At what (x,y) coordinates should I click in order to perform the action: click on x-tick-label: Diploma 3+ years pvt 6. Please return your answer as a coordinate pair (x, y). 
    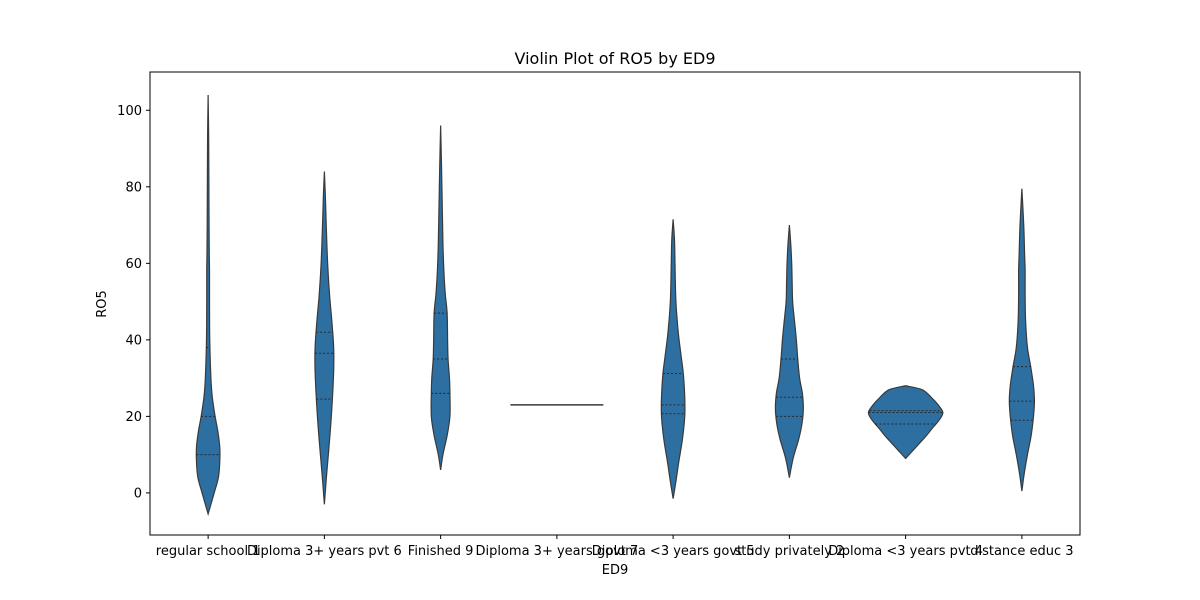
    Looking at the image, I should click on (324, 551).